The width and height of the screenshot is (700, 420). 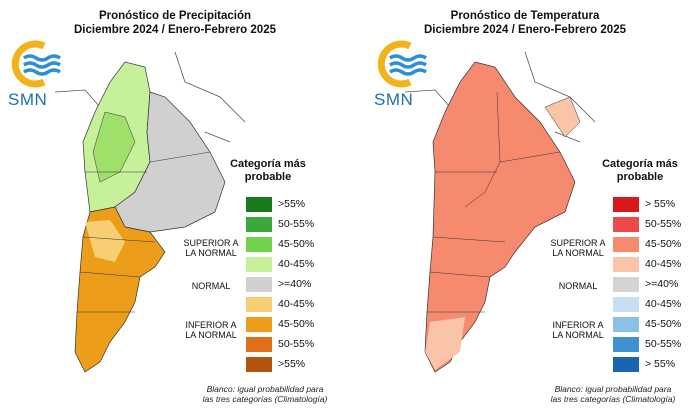 I want to click on region-normal, so click(x=170, y=162).